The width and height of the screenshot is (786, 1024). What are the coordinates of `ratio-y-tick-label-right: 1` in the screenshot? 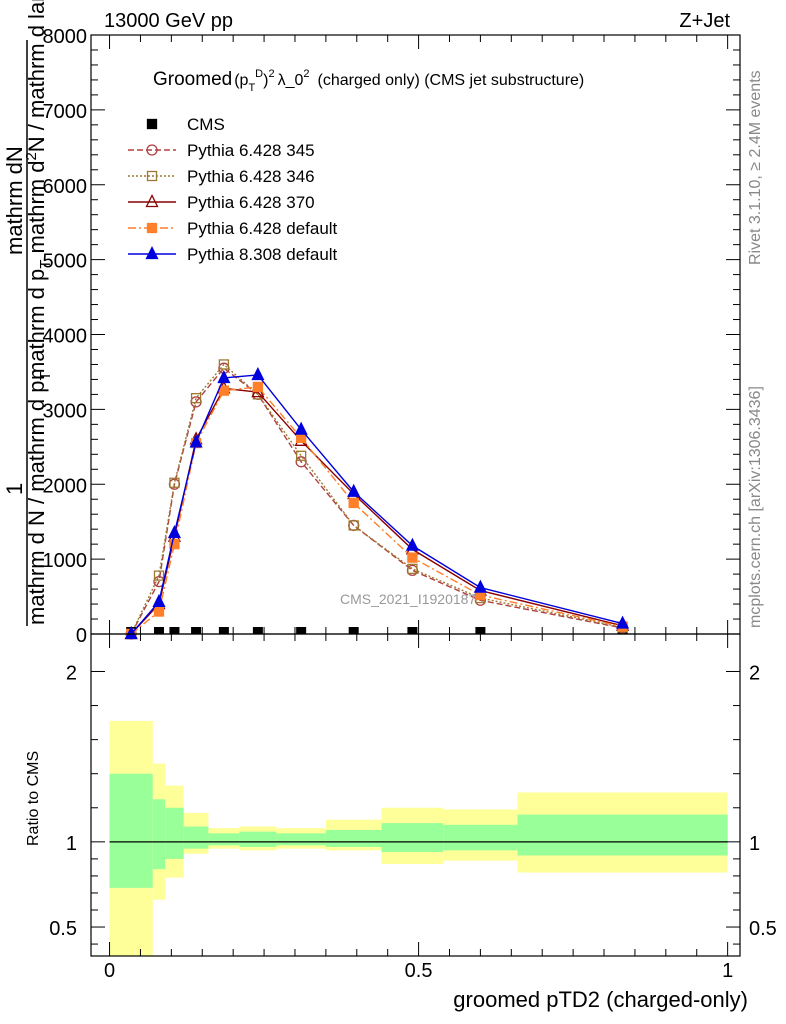 It's located at (754, 844).